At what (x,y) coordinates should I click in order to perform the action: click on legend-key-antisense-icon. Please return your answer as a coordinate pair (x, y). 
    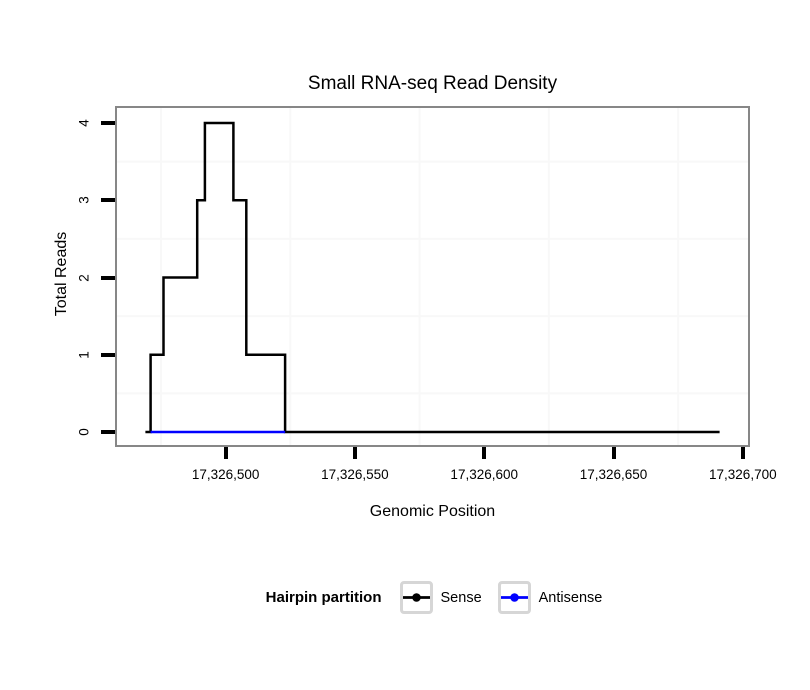
    Looking at the image, I should click on (514, 597).